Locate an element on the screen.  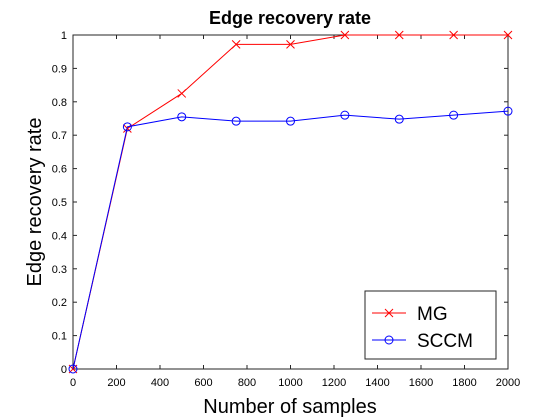
legend-marker-mg is located at coordinates (389, 313).